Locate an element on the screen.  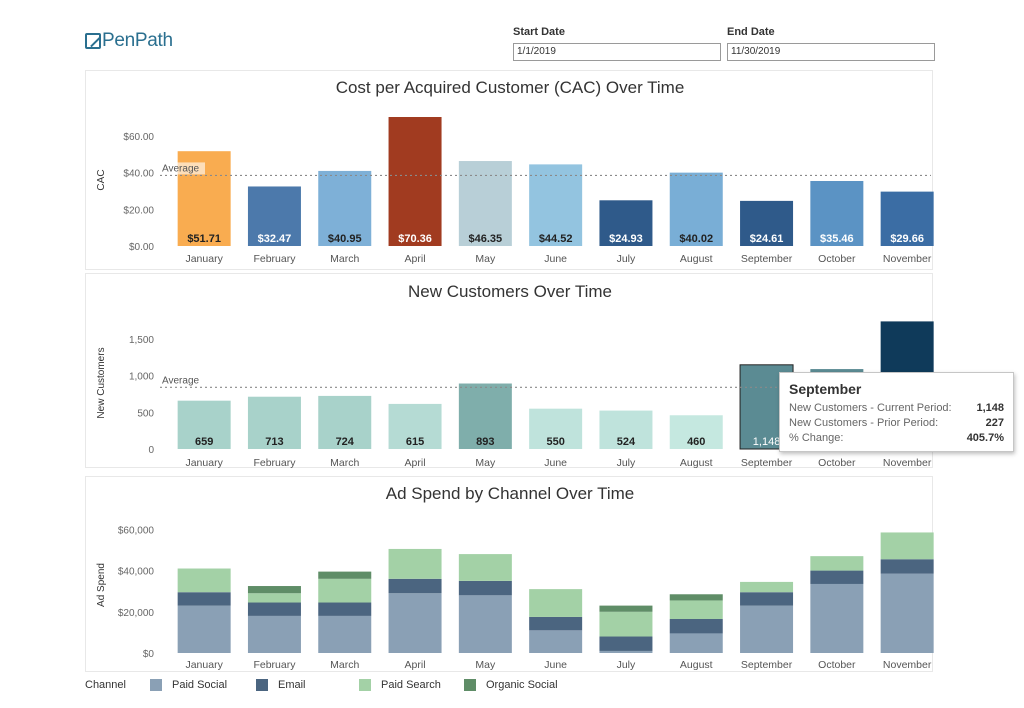
legend-title: Channel is located at coordinates (105, 685).